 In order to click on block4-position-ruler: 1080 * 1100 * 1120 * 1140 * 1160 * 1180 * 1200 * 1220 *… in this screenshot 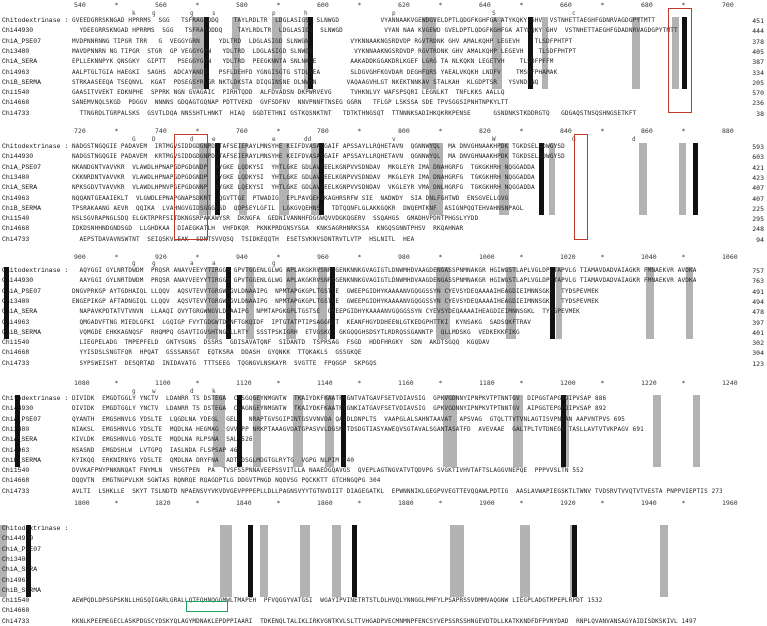, I will do `click(406, 383)`.